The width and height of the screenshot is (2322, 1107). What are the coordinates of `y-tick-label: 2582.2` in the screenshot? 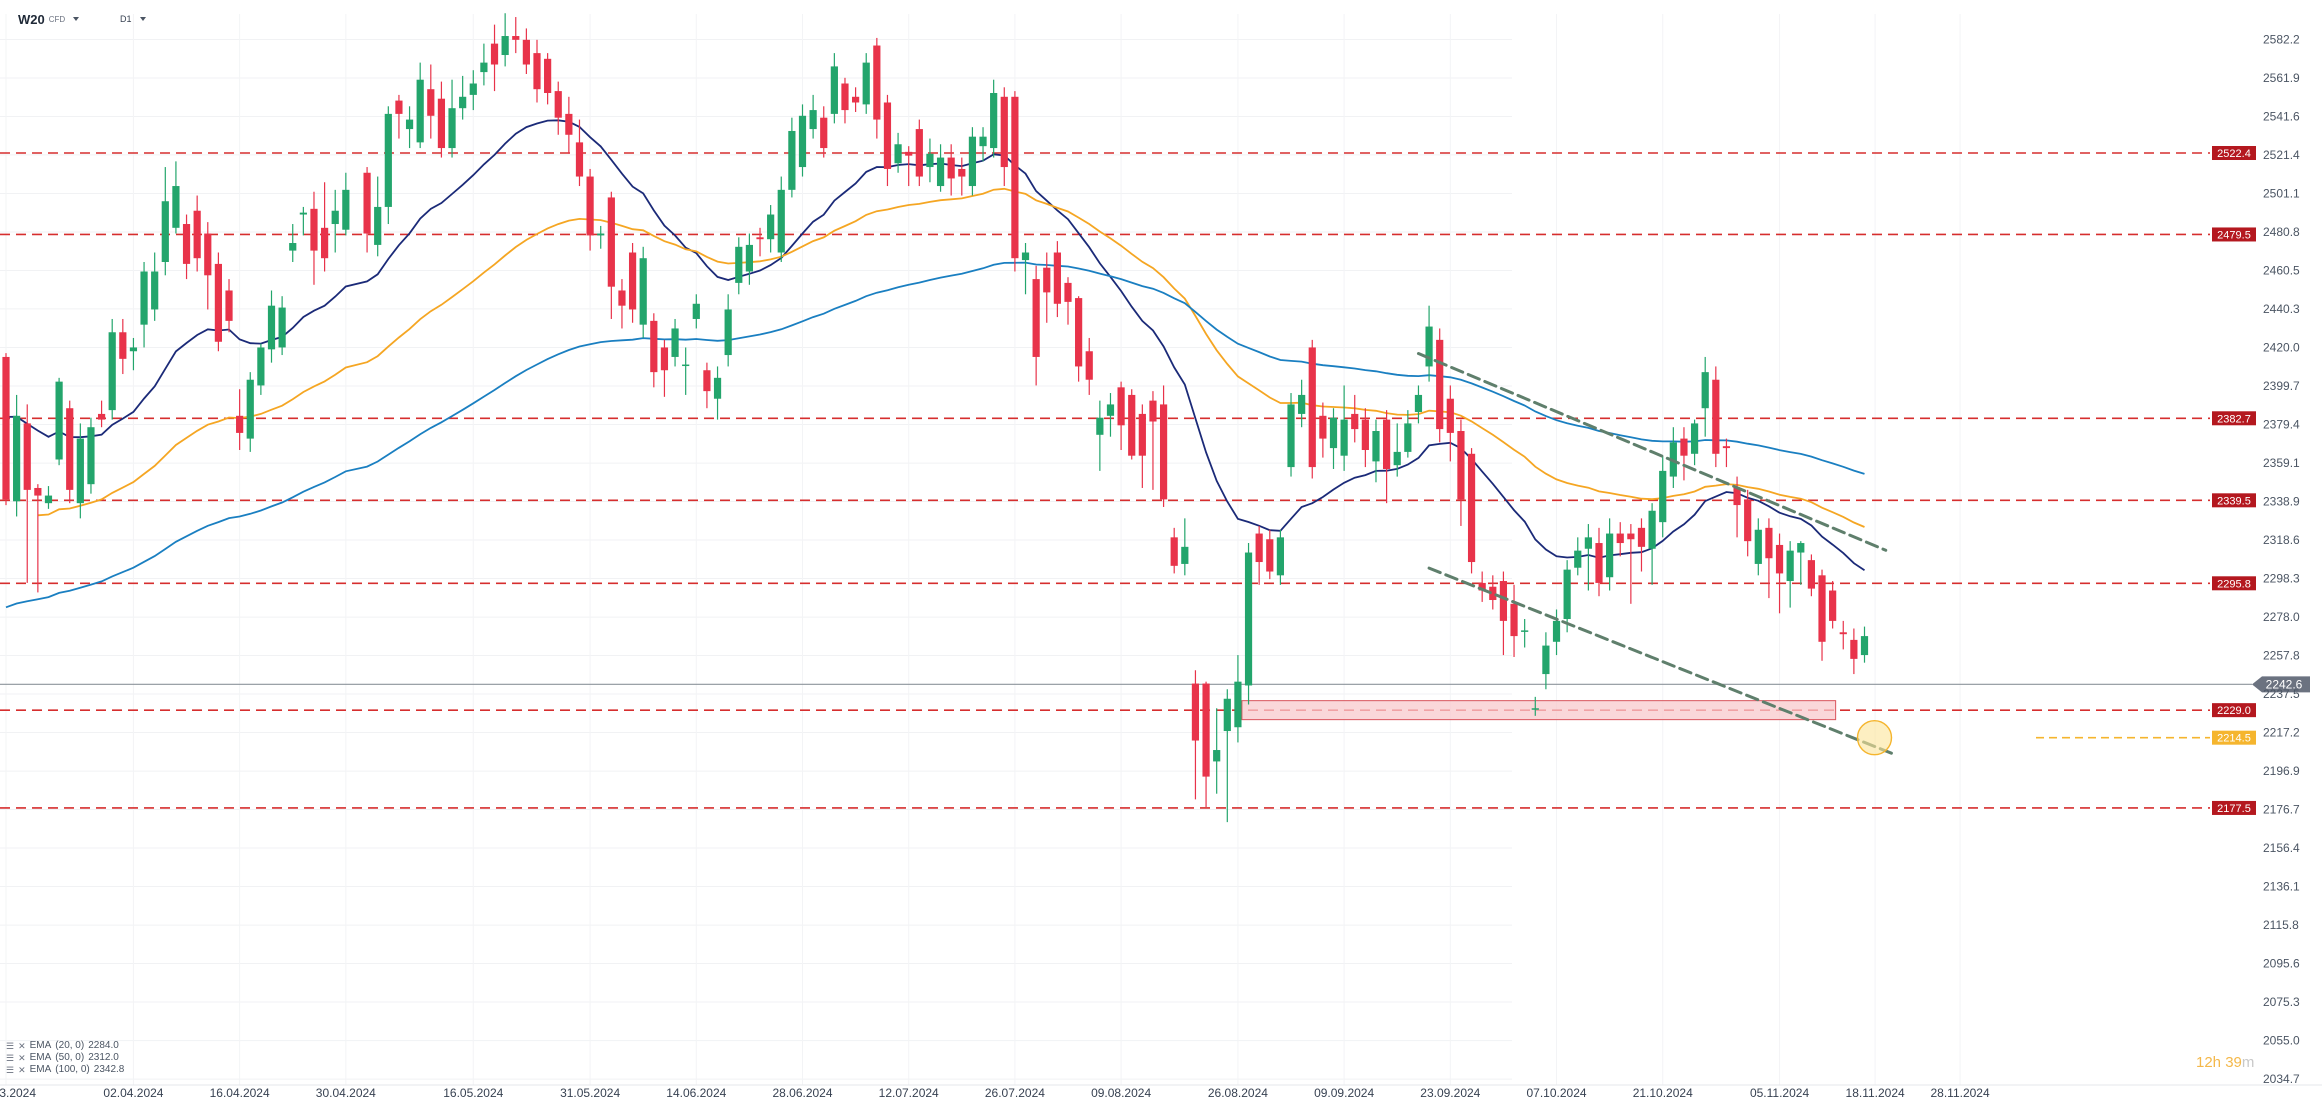 It's located at (2281, 39).